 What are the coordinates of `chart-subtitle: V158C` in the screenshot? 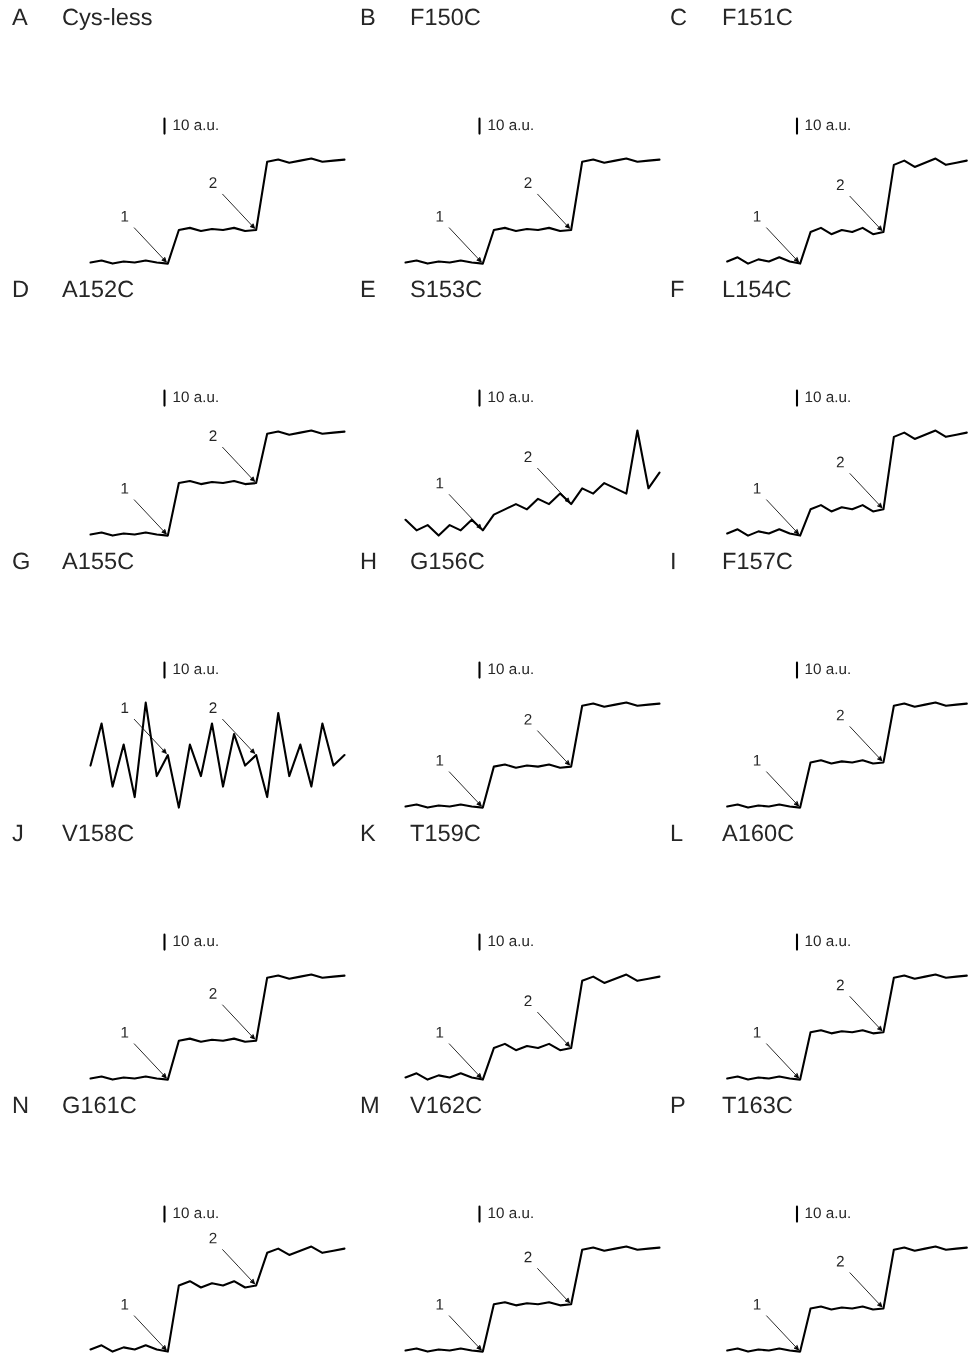 It's located at (98, 833).